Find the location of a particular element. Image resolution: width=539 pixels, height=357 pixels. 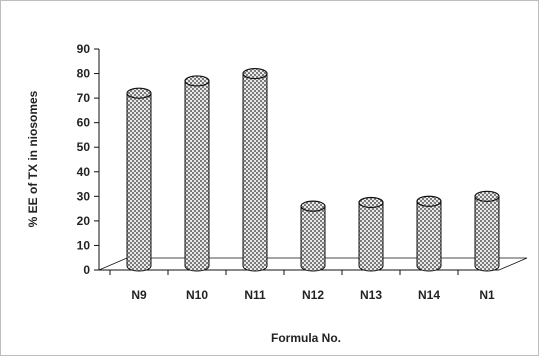

x-axis-title: Formula No. is located at coordinates (306, 338).